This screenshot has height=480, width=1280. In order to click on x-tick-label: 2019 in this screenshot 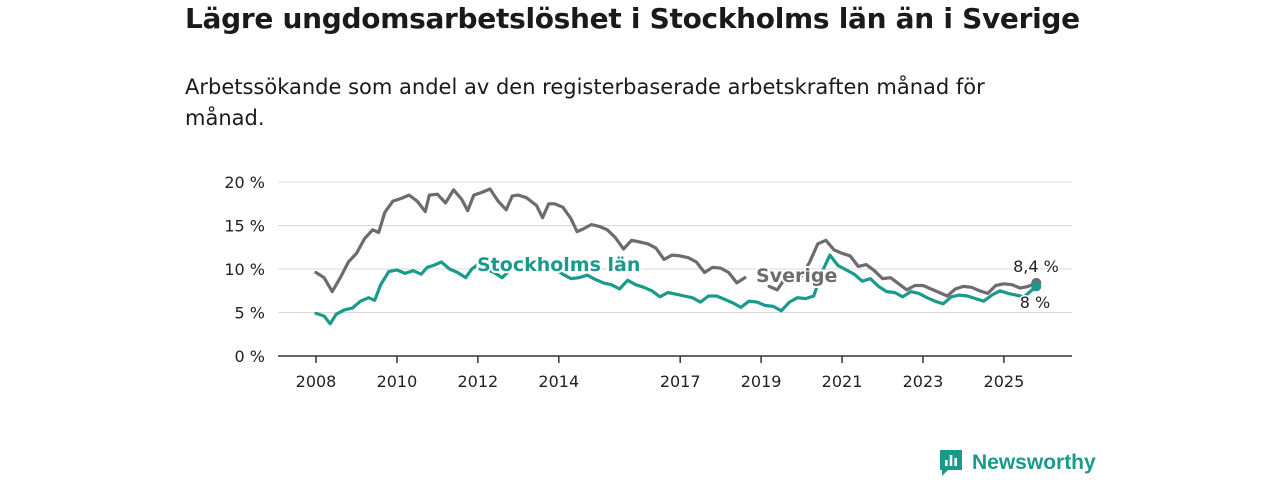, I will do `click(761, 381)`.